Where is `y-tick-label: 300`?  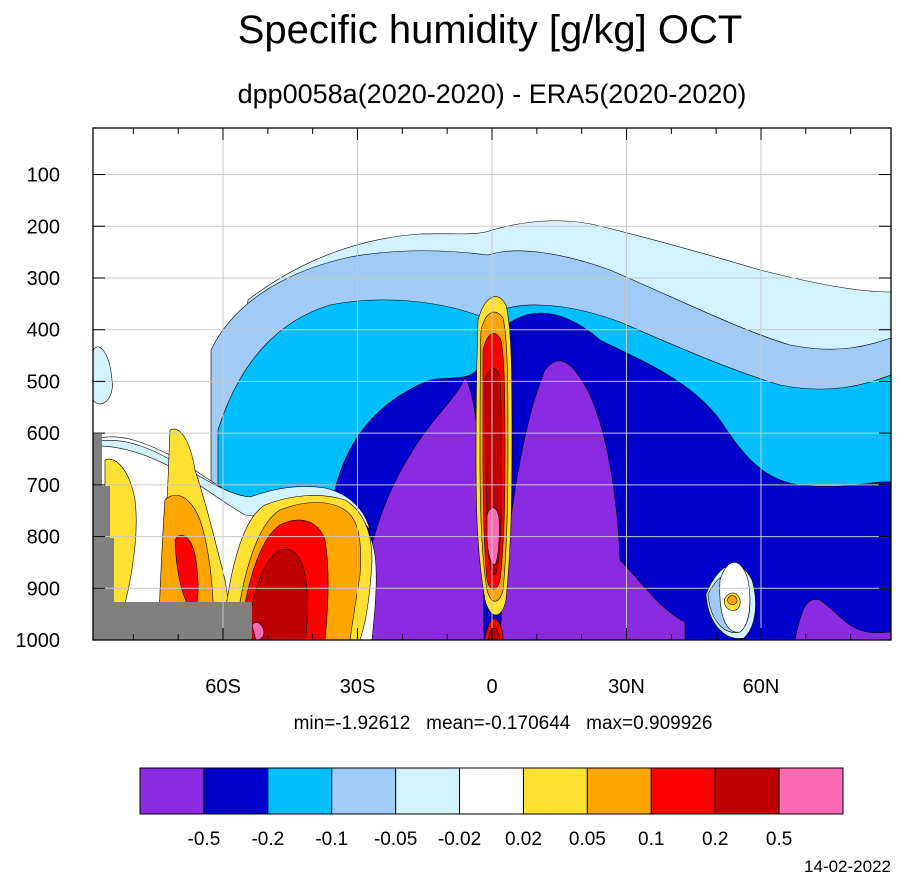
y-tick-label: 300 is located at coordinates (43, 279).